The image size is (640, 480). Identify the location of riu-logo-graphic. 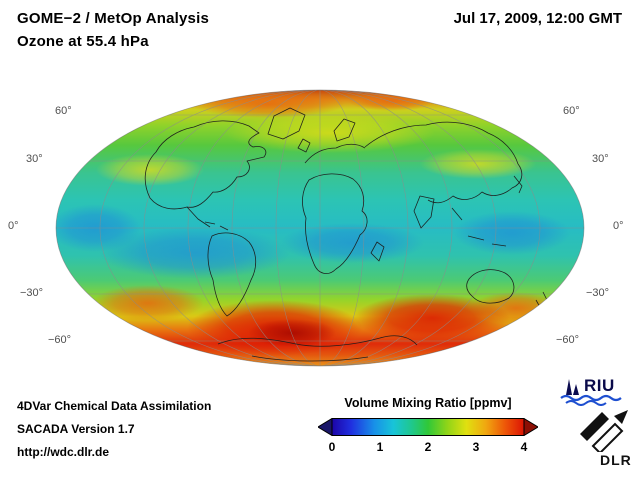
(591, 392).